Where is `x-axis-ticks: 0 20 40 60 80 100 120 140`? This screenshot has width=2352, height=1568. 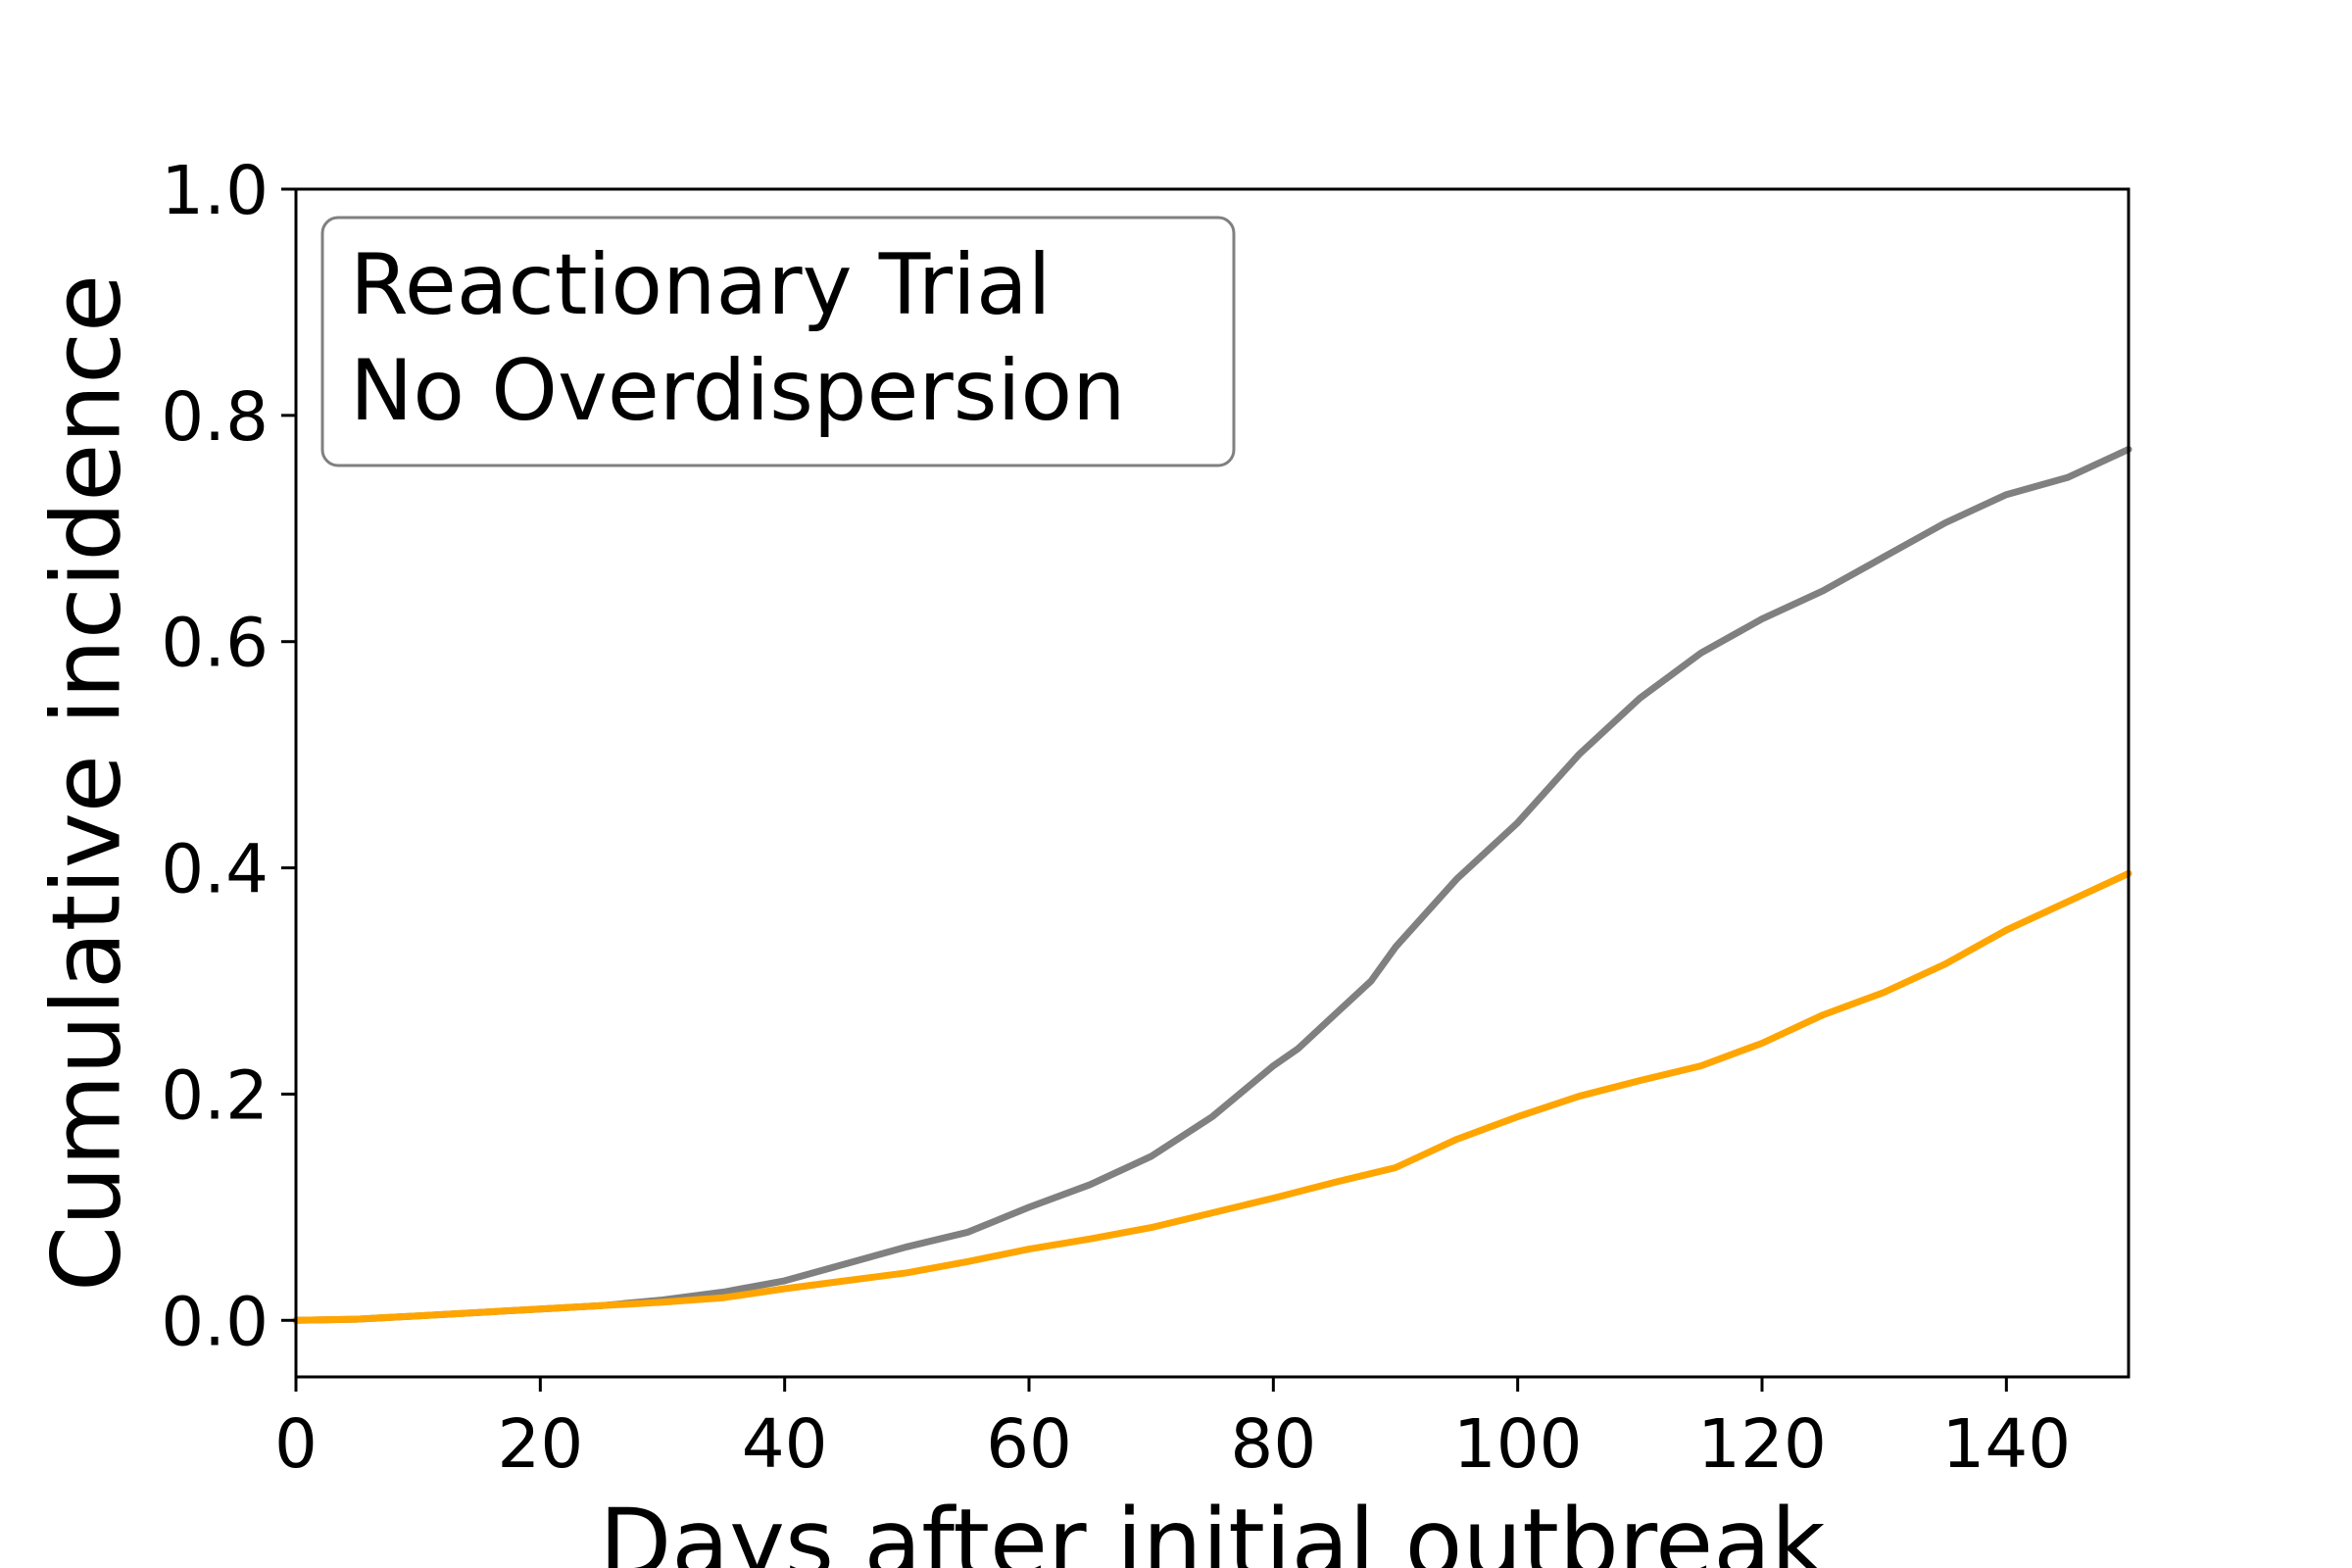 x-axis-ticks: 0 20 40 60 80 100 120 140 is located at coordinates (1172, 1430).